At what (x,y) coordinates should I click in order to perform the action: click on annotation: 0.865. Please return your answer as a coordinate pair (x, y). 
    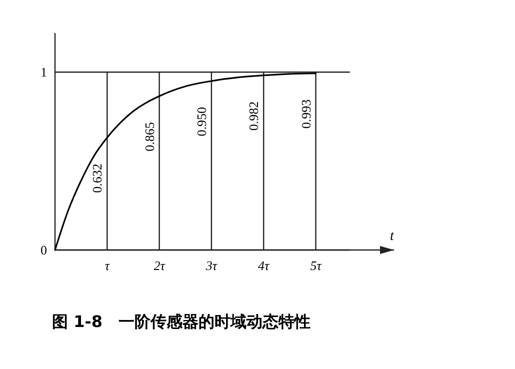
    Looking at the image, I should click on (149, 137).